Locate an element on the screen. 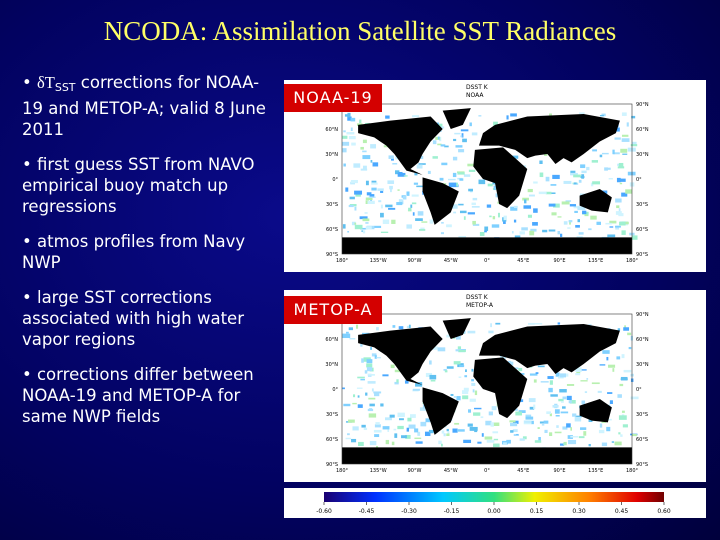 The width and height of the screenshot is (720, 540). lon-label: 0° is located at coordinates (487, 261).